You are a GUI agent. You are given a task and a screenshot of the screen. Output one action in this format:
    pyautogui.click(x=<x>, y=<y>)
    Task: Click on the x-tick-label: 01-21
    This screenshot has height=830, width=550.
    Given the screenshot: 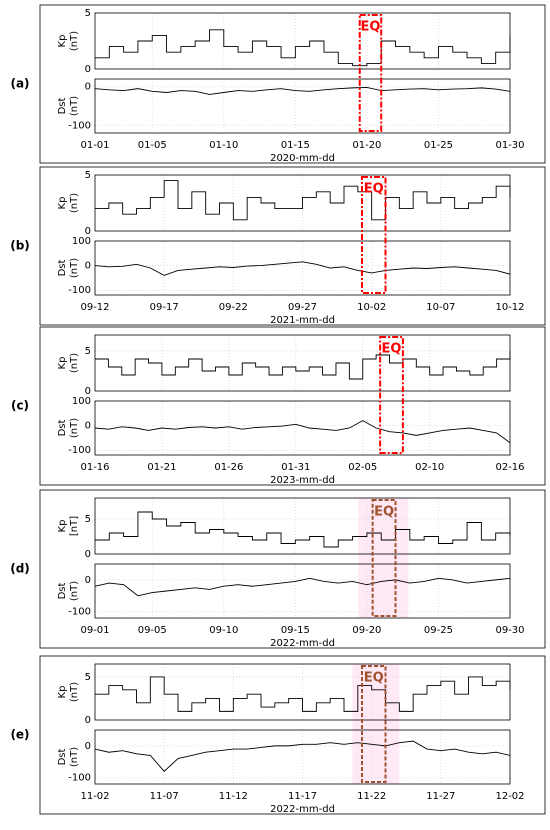 What is the action you would take?
    pyautogui.click(x=161, y=467)
    